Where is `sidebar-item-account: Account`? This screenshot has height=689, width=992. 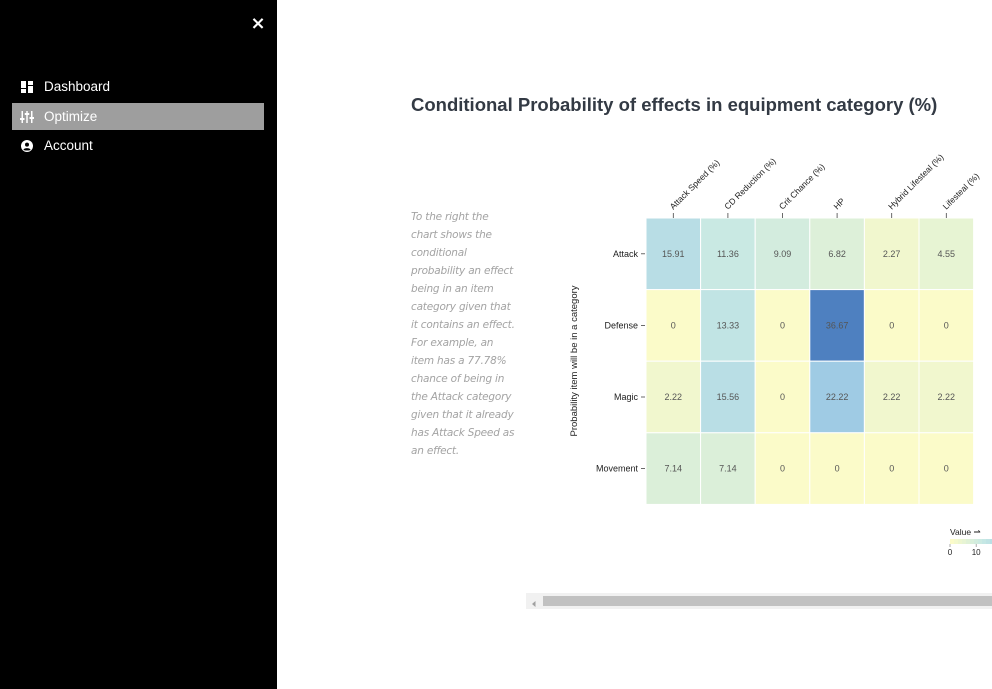 sidebar-item-account: Account is located at coordinates (138, 145).